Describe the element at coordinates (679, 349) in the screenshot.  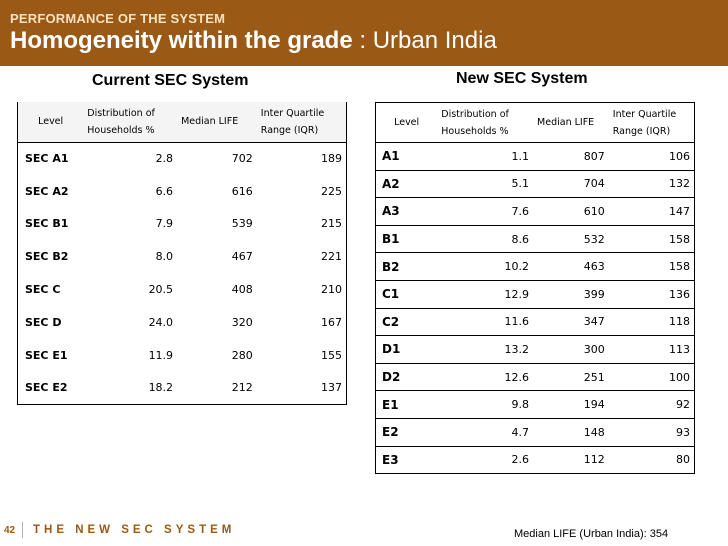
I see `new-cell-iqr: 113` at that location.